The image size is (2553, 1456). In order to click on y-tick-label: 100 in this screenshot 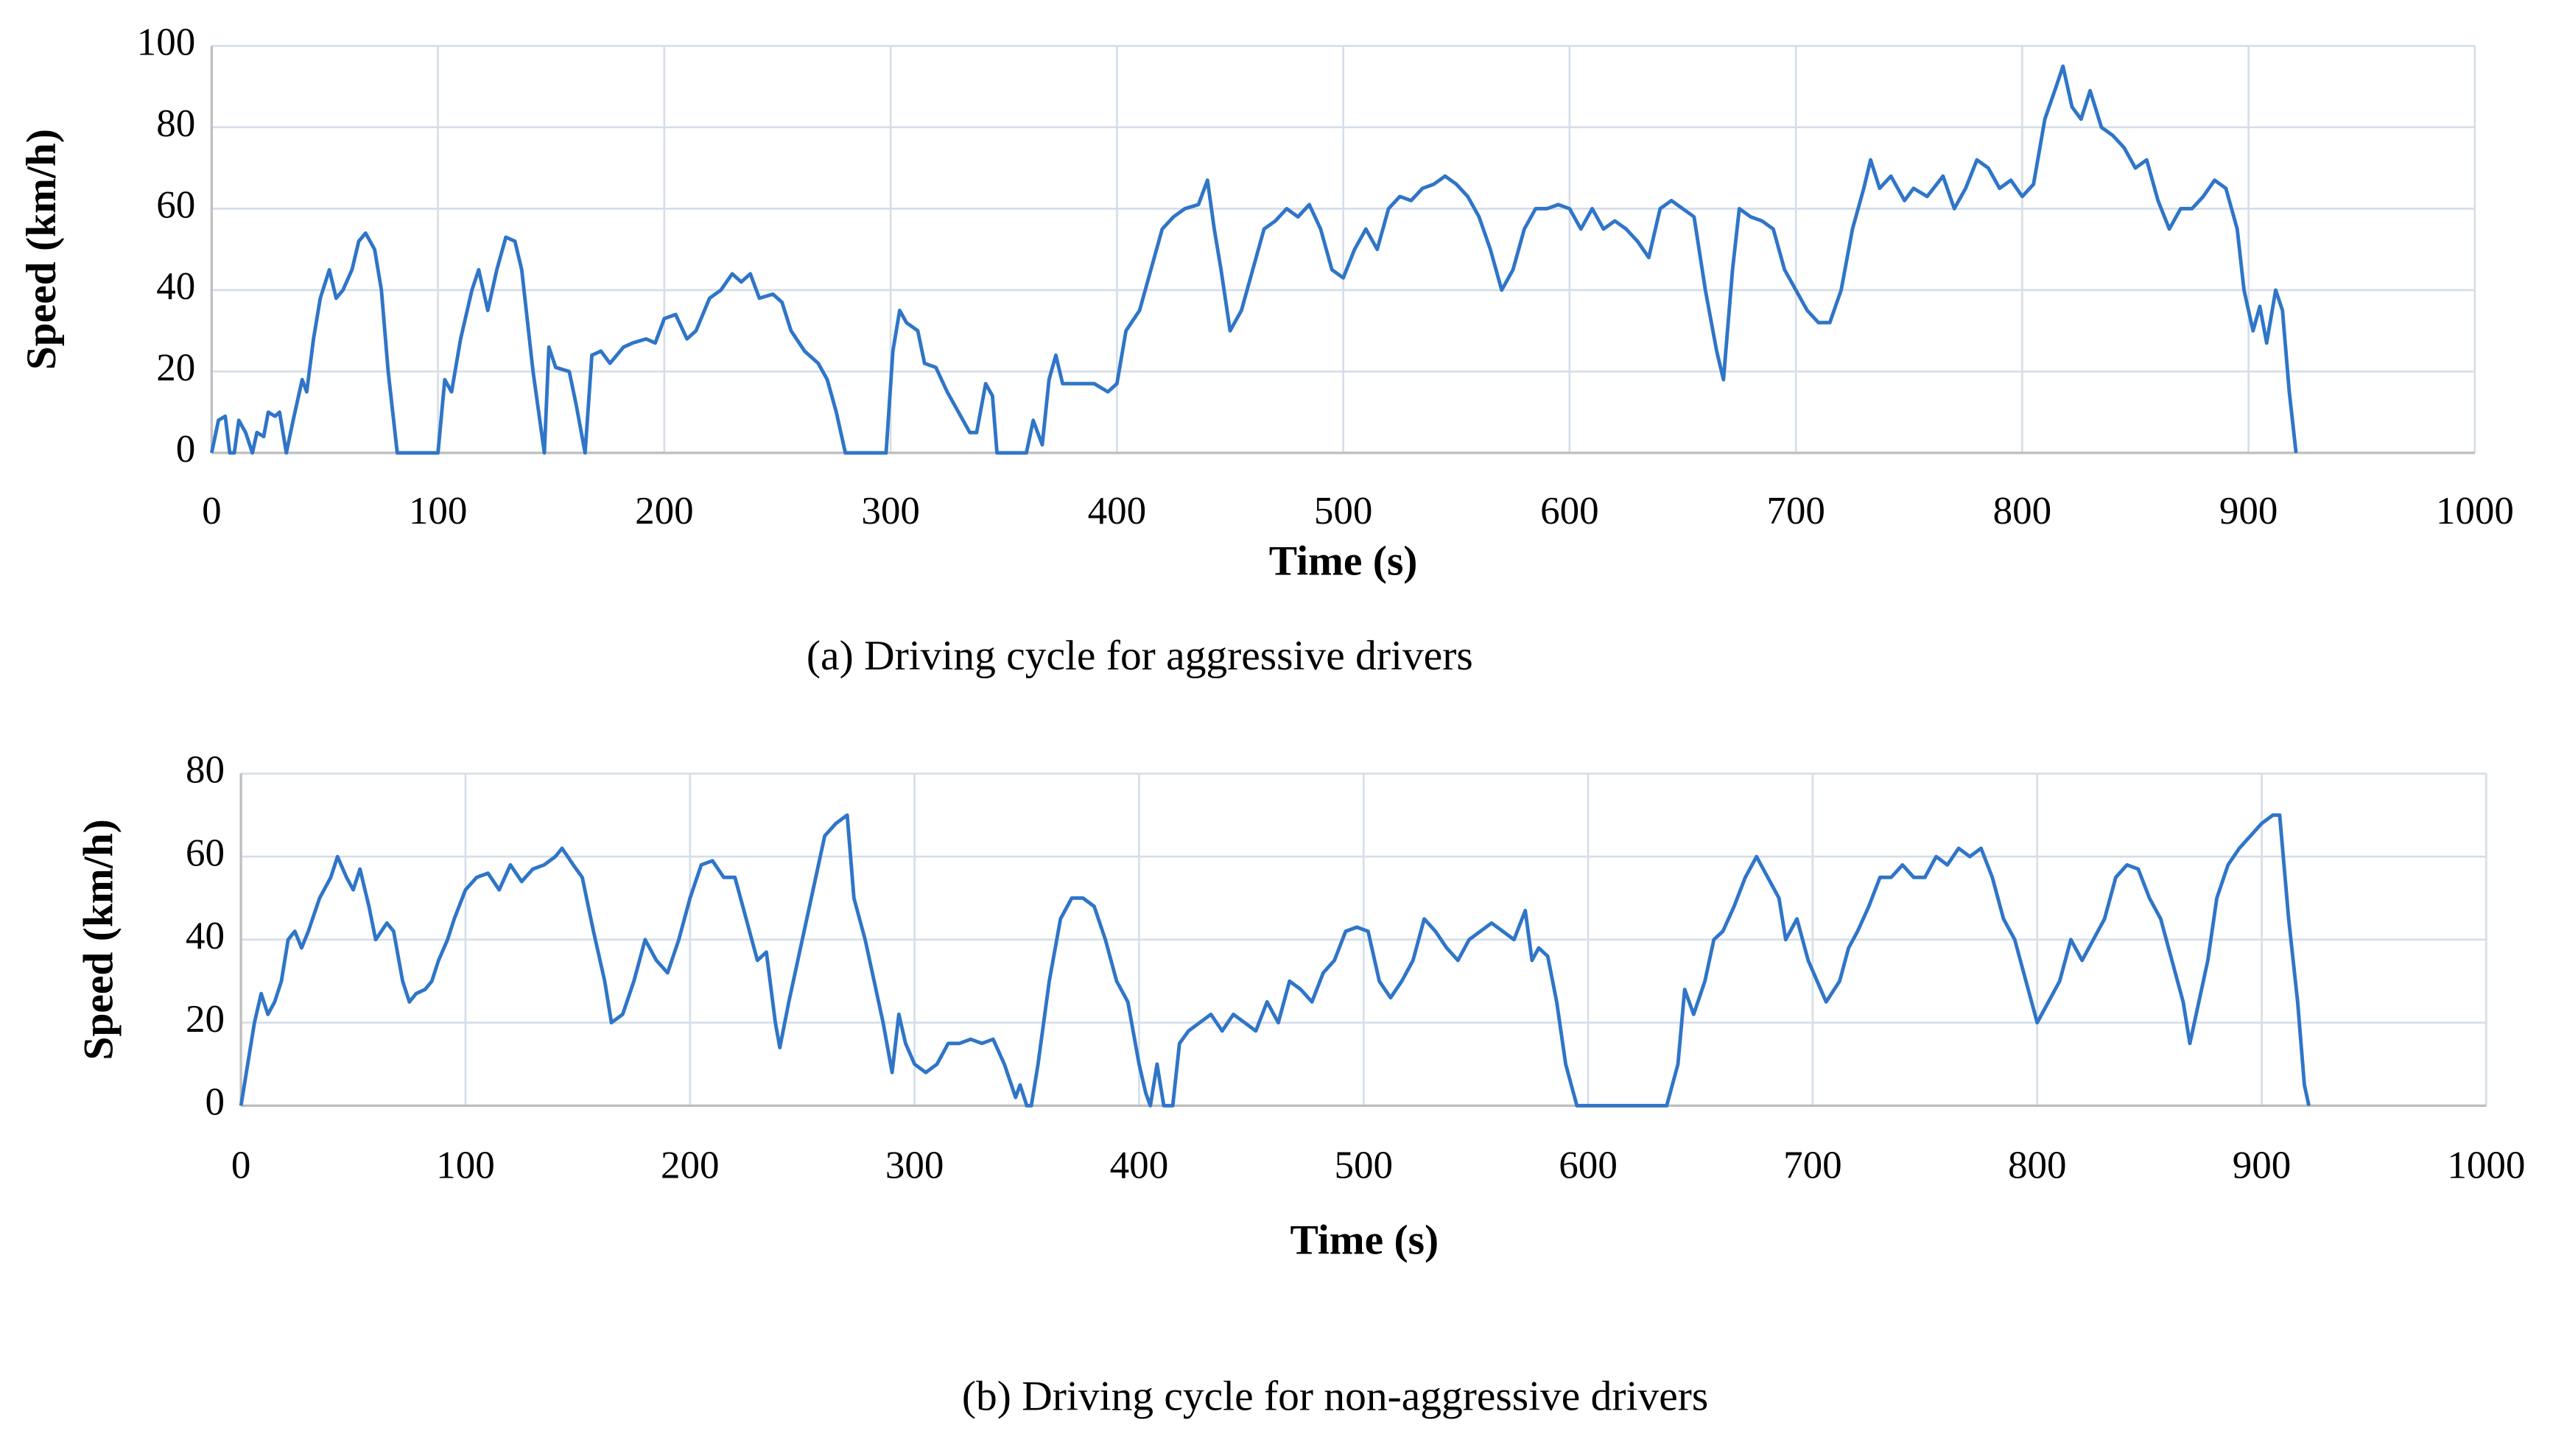, I will do `click(166, 42)`.